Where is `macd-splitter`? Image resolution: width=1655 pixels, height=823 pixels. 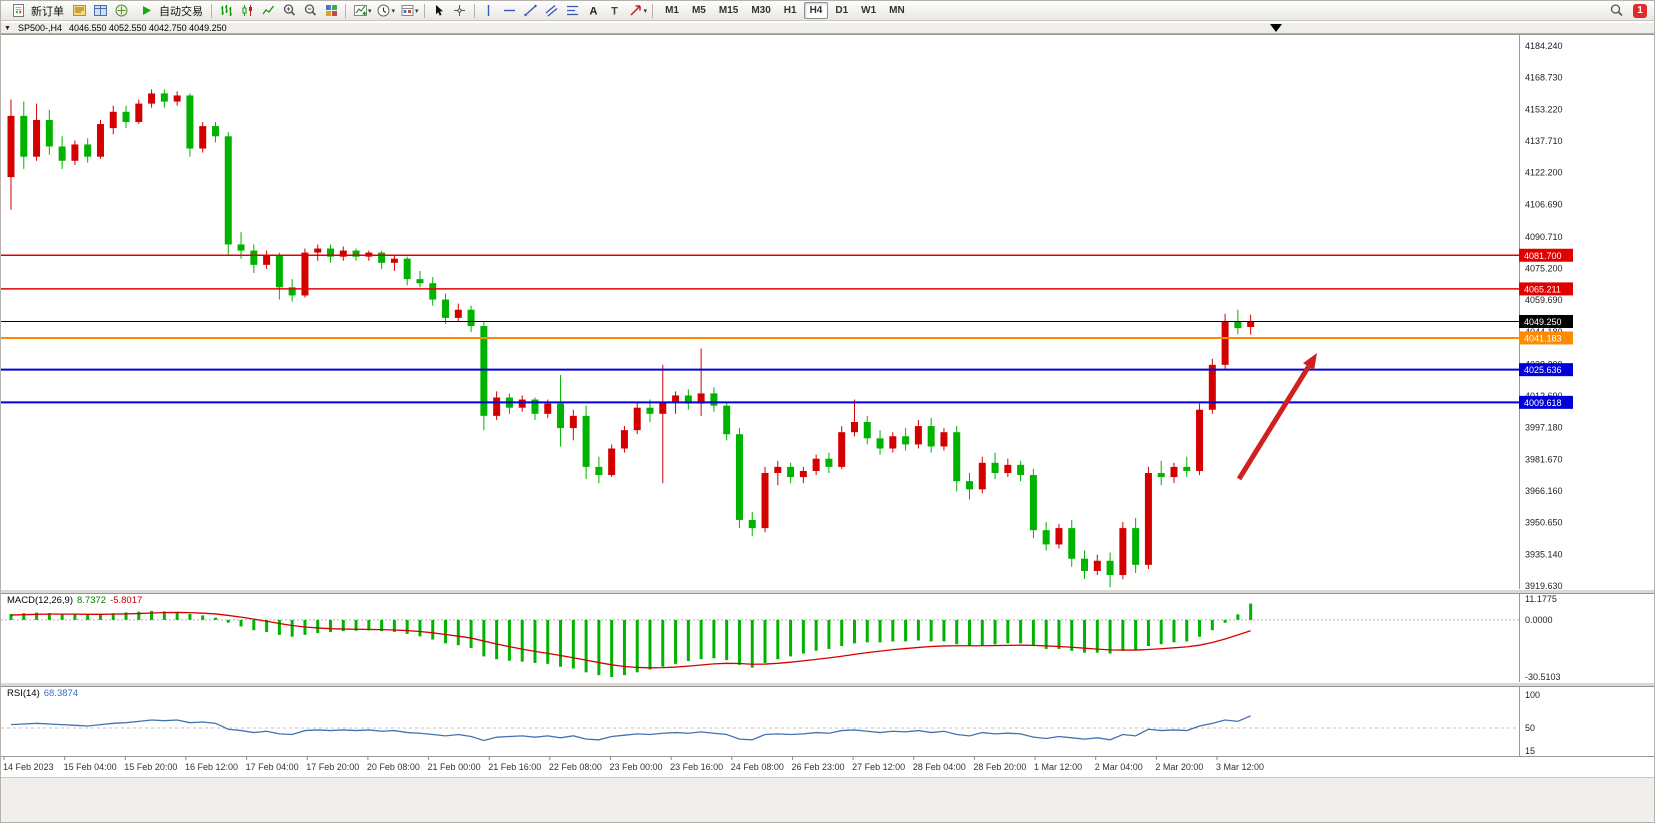 macd-splitter is located at coordinates (827, 591).